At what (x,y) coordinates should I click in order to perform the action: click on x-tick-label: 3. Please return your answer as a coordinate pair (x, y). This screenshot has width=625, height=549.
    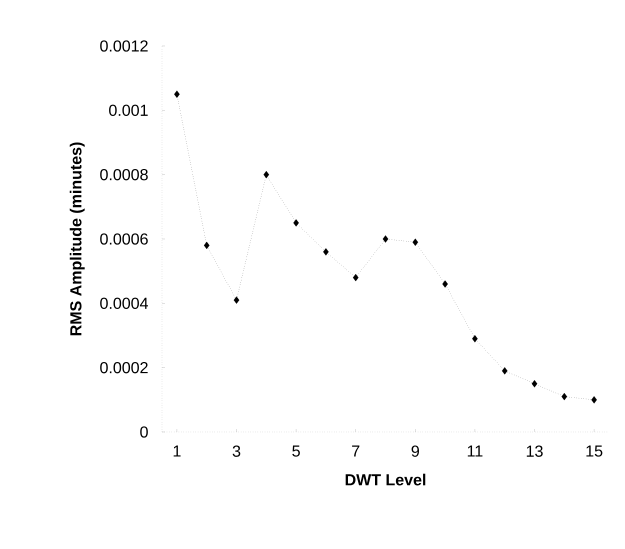
    Looking at the image, I should click on (236, 451).